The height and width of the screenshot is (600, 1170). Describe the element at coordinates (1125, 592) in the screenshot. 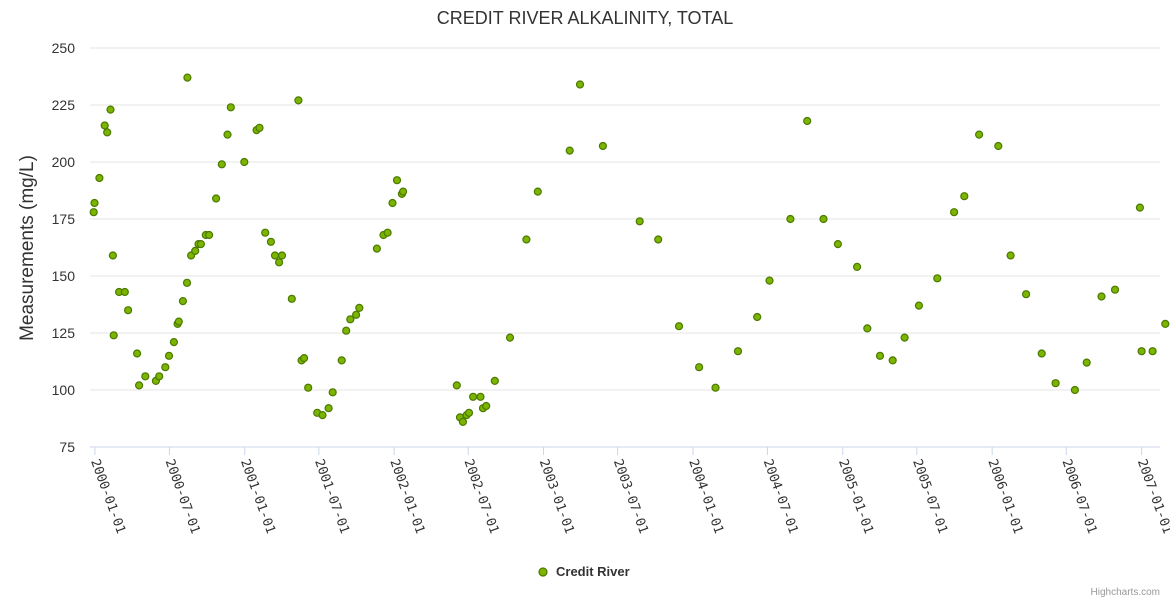

I see `credits-link: Highcharts.com` at that location.